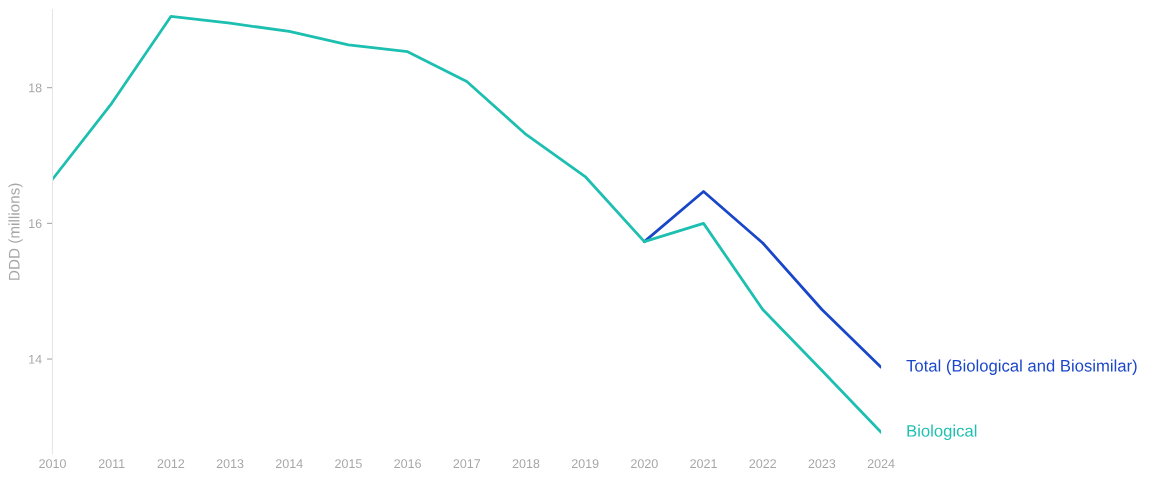 This screenshot has height=483, width=1167. What do you see at coordinates (881, 464) in the screenshot?
I see `x-tick-label: 2024` at bounding box center [881, 464].